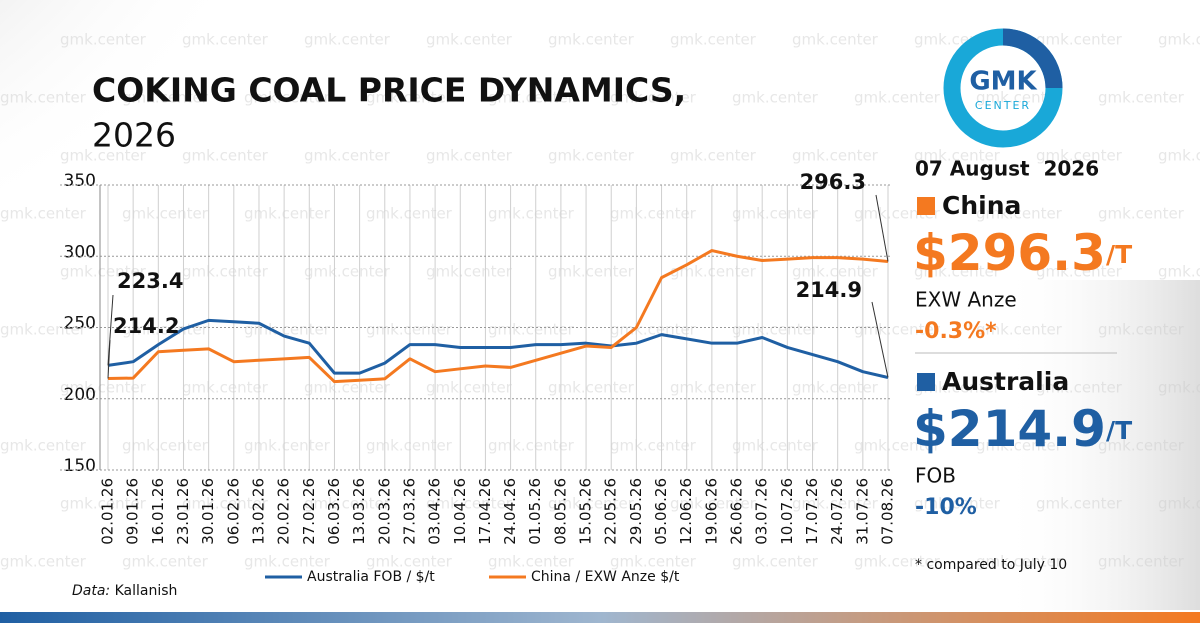 Image resolution: width=1200 pixels, height=623 pixels. Describe the element at coordinates (80, 252) in the screenshot. I see `y-tick-label: 300` at that location.